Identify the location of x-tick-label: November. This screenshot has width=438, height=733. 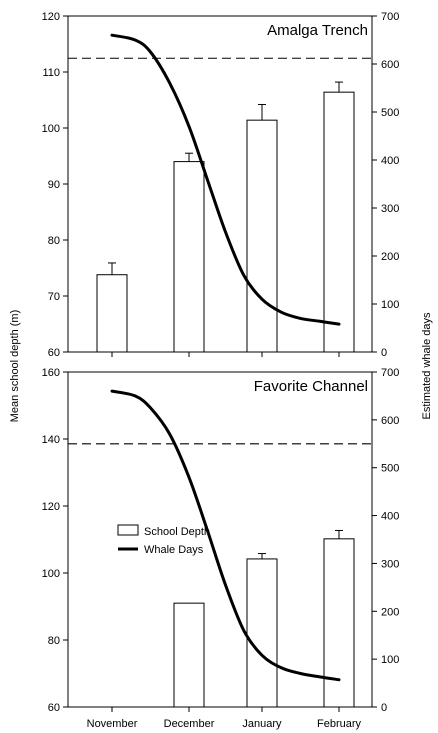
(112, 724).